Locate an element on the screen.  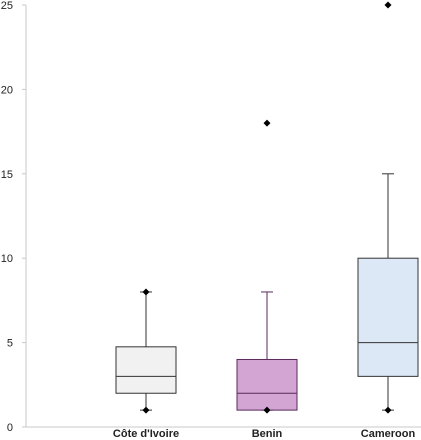
y-tick-label: 10 is located at coordinates (7, 259).